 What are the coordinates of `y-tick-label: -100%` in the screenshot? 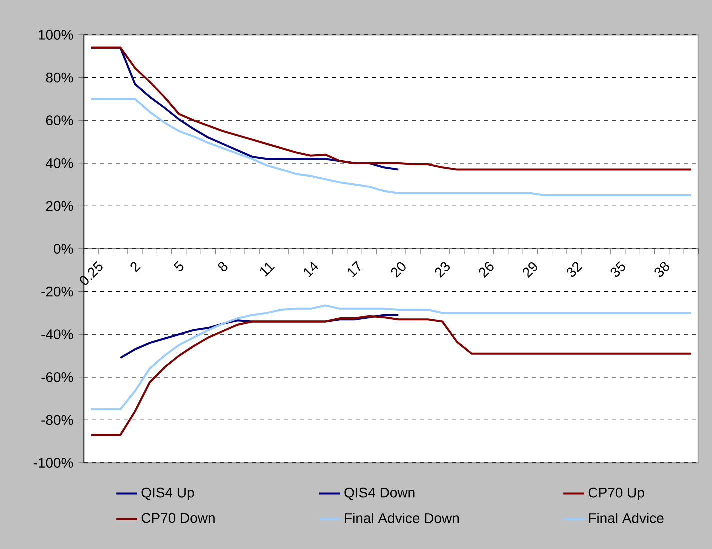 It's located at (54, 463).